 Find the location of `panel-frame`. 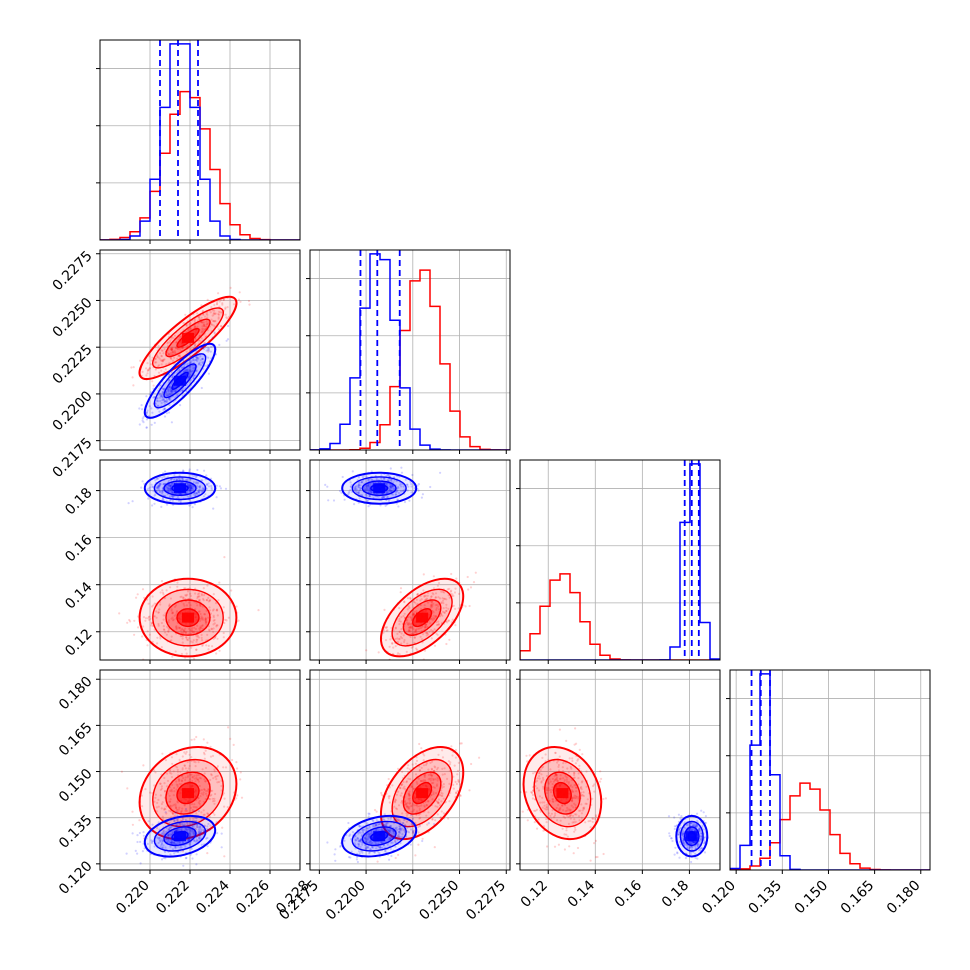

panel-frame is located at coordinates (200, 140).